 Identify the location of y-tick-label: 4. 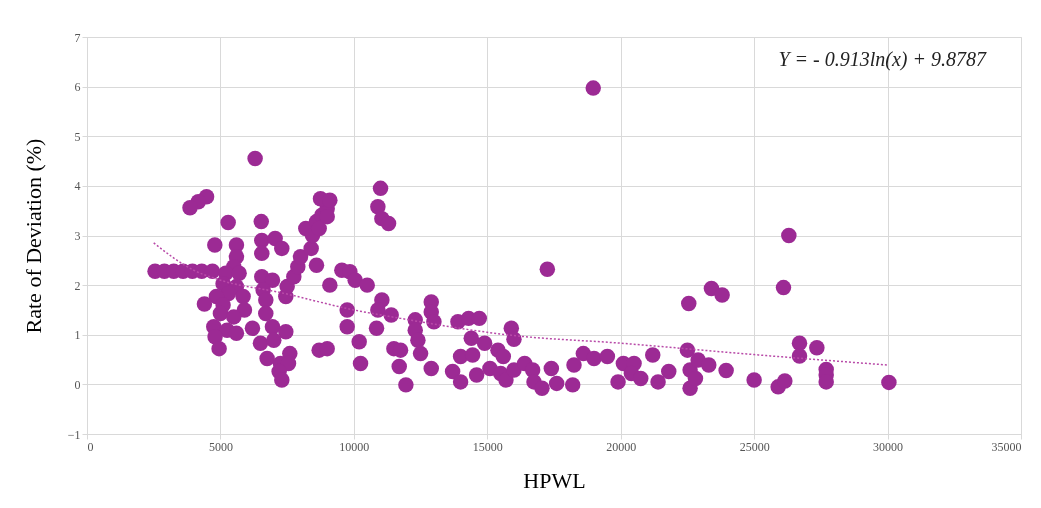
(77, 186).